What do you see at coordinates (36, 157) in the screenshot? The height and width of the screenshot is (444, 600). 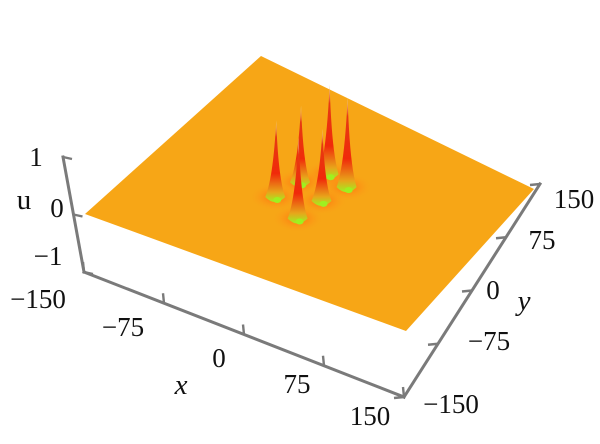 I see `u-tick-label-1: 1` at bounding box center [36, 157].